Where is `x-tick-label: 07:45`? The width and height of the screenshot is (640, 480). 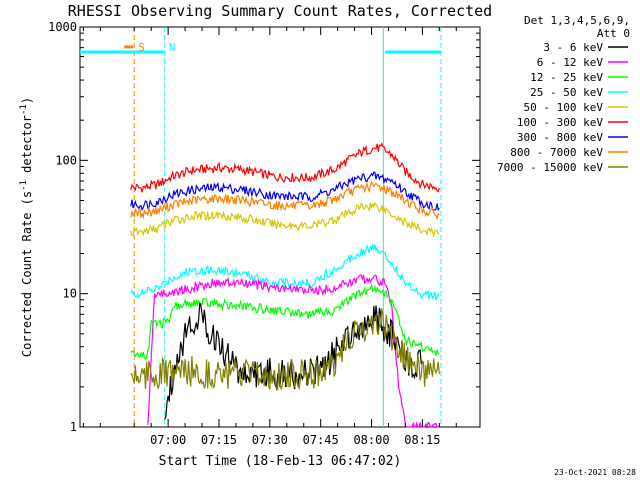
x-tick-label: 07:45 is located at coordinates (321, 440).